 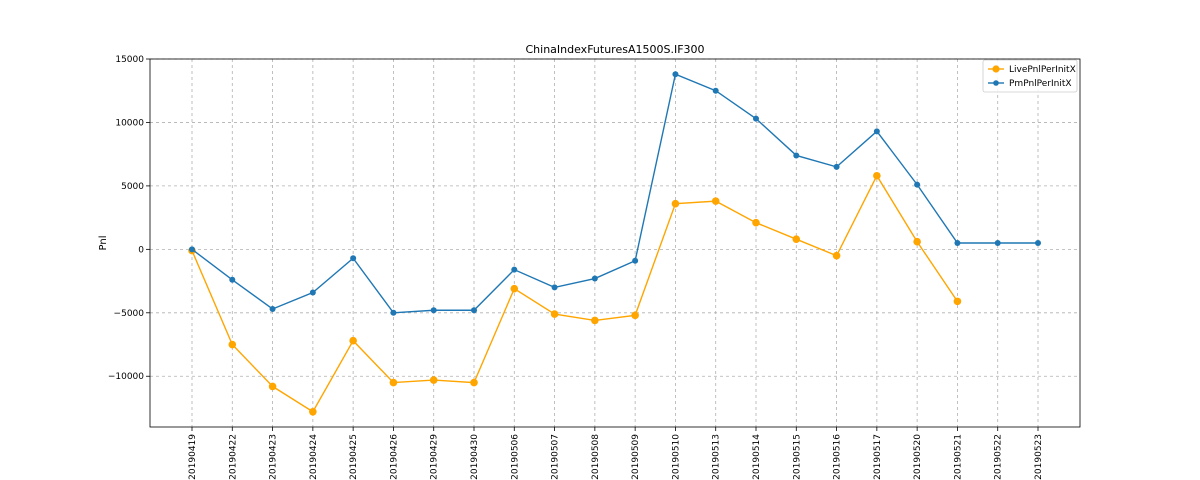 What do you see at coordinates (141, 250) in the screenshot?
I see `y-tick-label: 0` at bounding box center [141, 250].